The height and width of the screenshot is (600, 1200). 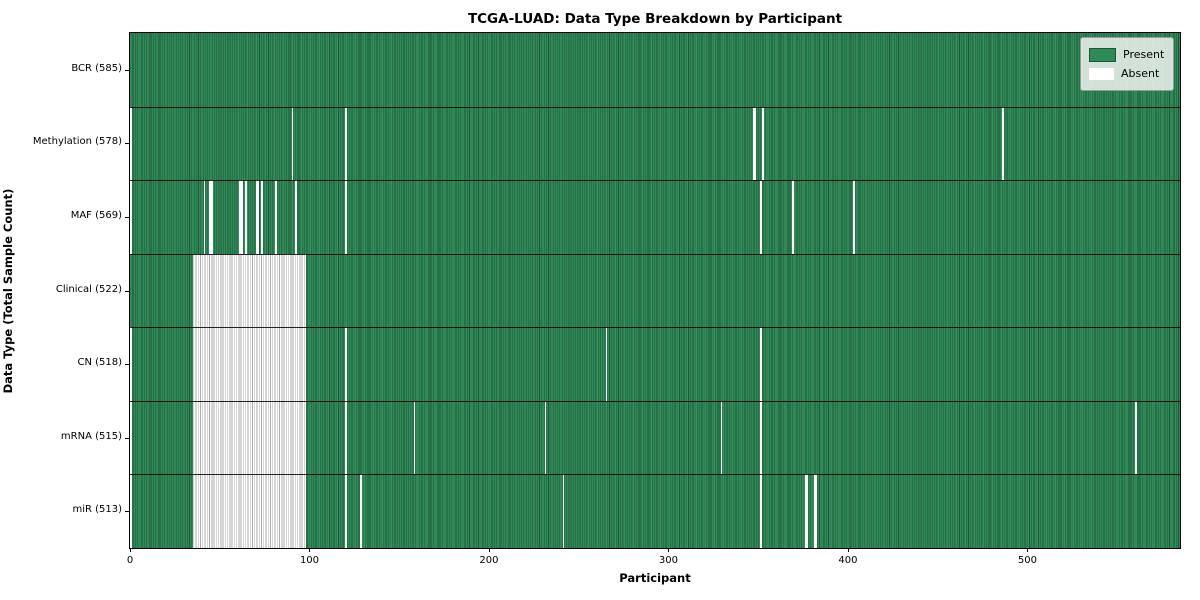 I want to click on x-axis-label: Participant, so click(x=655, y=578).